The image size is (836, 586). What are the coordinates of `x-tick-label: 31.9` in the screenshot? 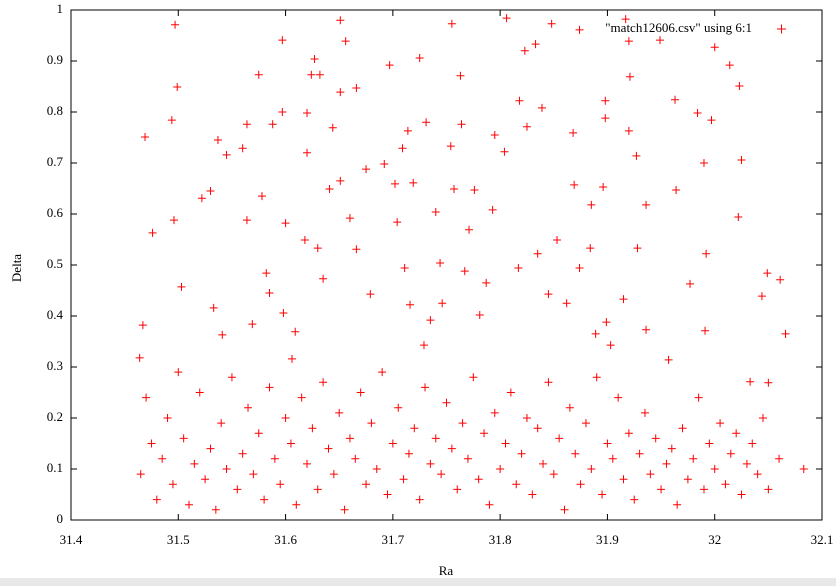 It's located at (607, 539).